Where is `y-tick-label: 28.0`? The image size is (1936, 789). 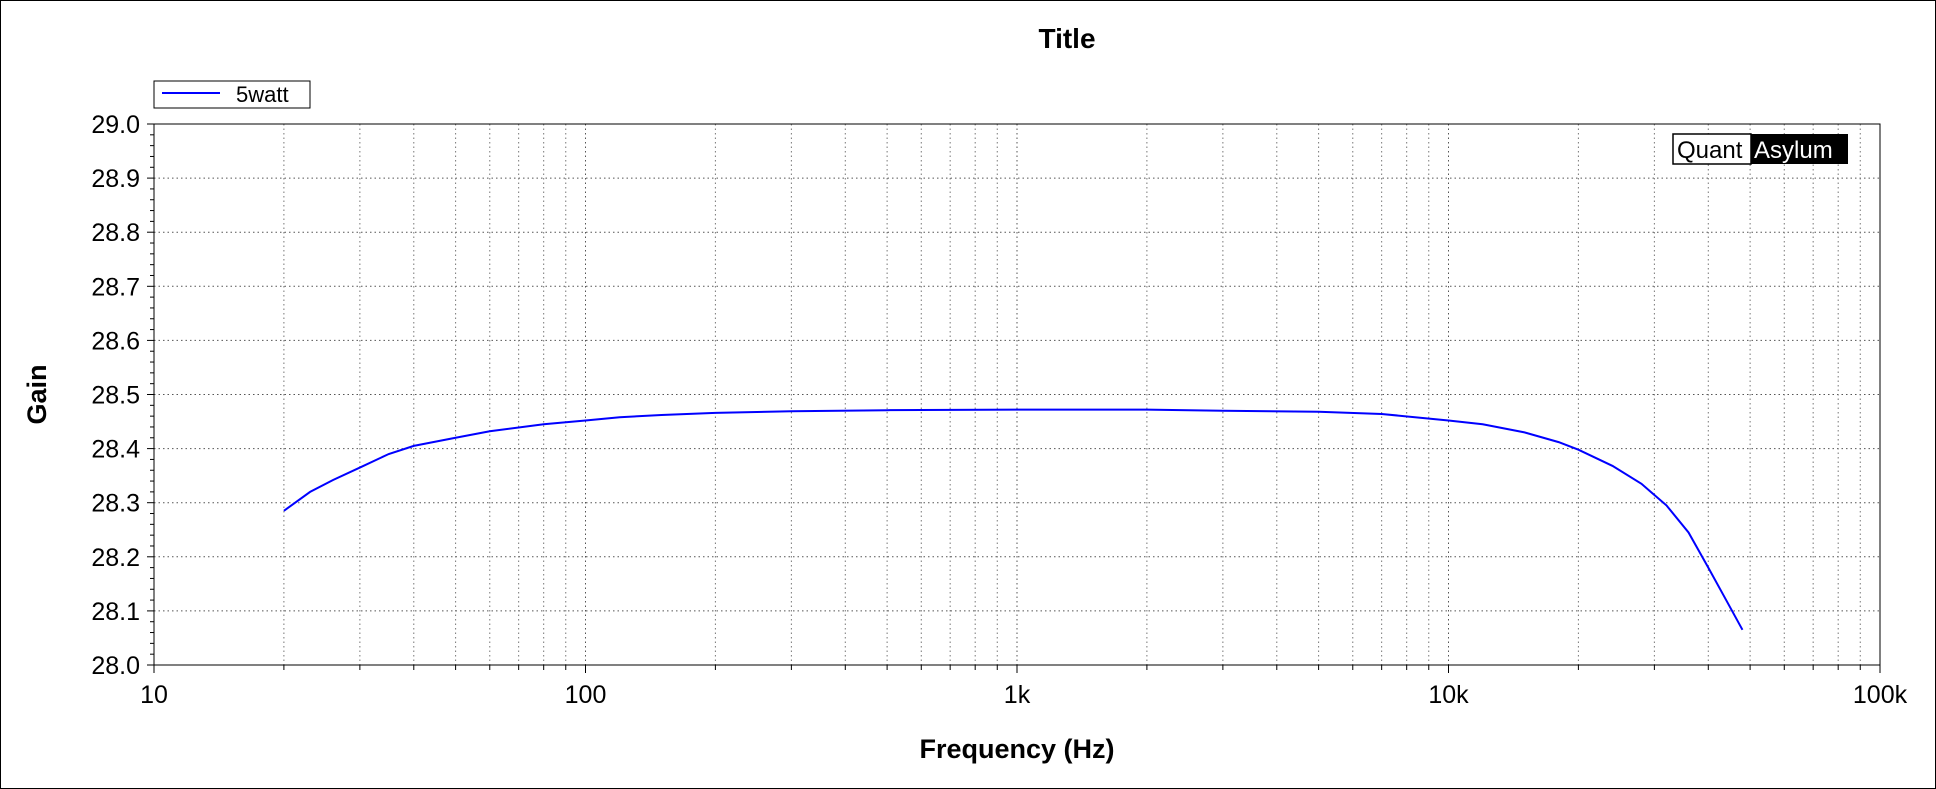 y-tick-label: 28.0 is located at coordinates (115, 666).